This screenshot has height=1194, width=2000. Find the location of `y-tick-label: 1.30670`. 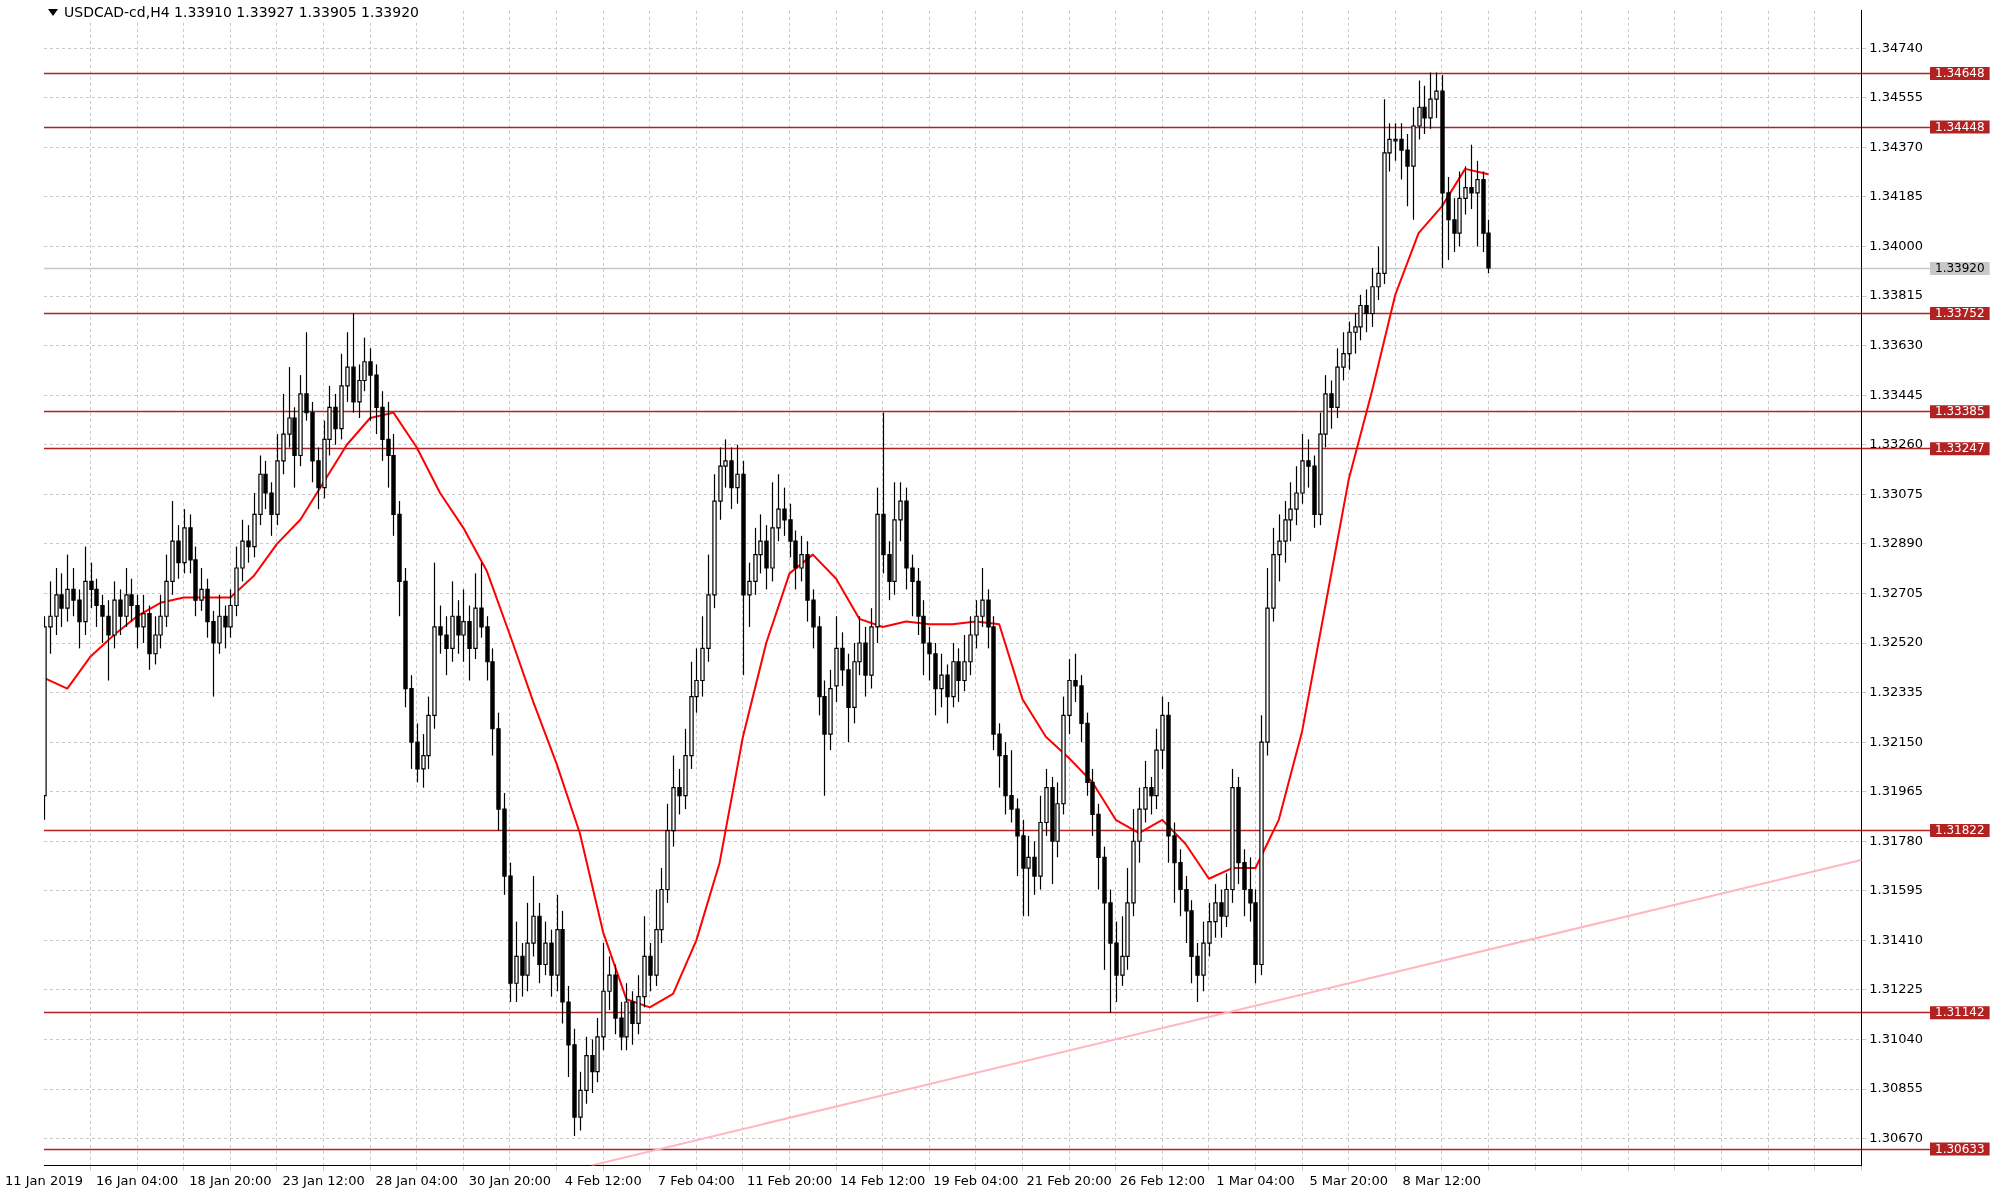

y-tick-label: 1.30670 is located at coordinates (1896, 1137).